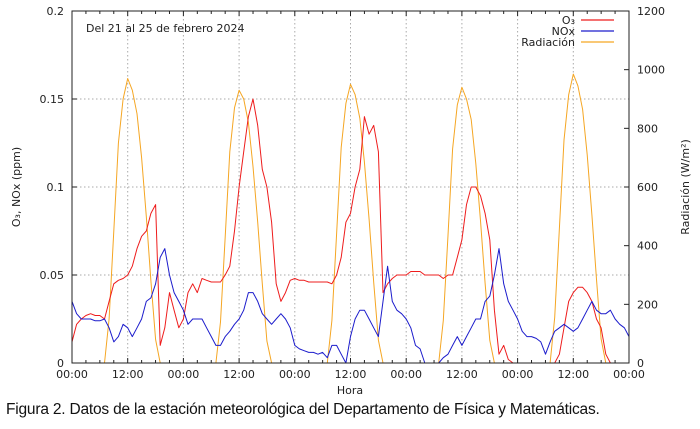 This screenshot has width=700, height=429. I want to click on y2-tick-label: 800, so click(647, 128).